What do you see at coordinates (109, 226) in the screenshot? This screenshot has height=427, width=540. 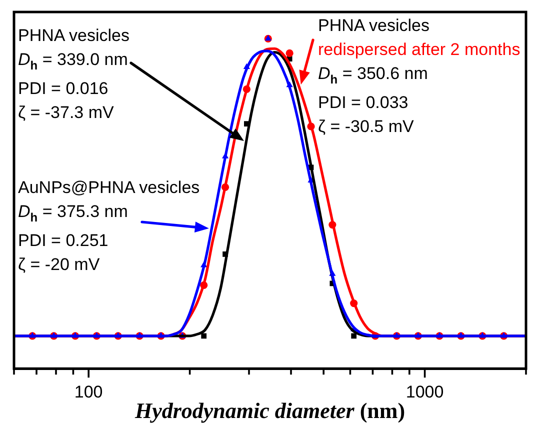 I see `annotation: AuNPs@PHNA vesicles D$_{h}$ = 375.3 nm PDI = 0.251 ζ = -20 mV` at bounding box center [109, 226].